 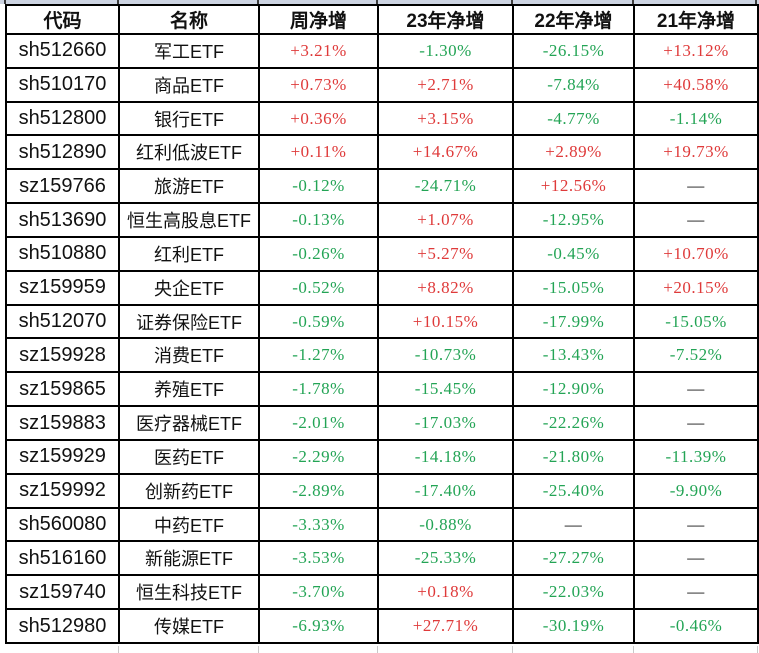 What do you see at coordinates (696, 456) in the screenshot?
I see `cell-y21: -11.39%` at bounding box center [696, 456].